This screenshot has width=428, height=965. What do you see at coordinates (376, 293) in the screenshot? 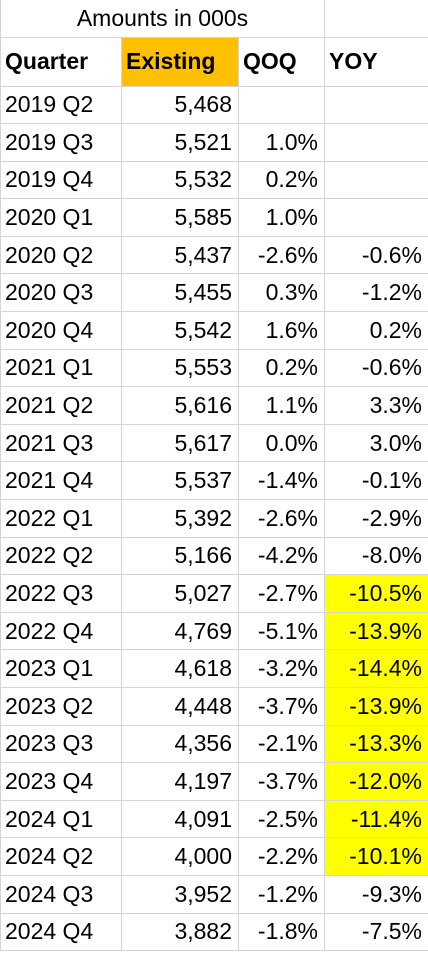
I see `yoy-cell: -1.2%` at bounding box center [376, 293].